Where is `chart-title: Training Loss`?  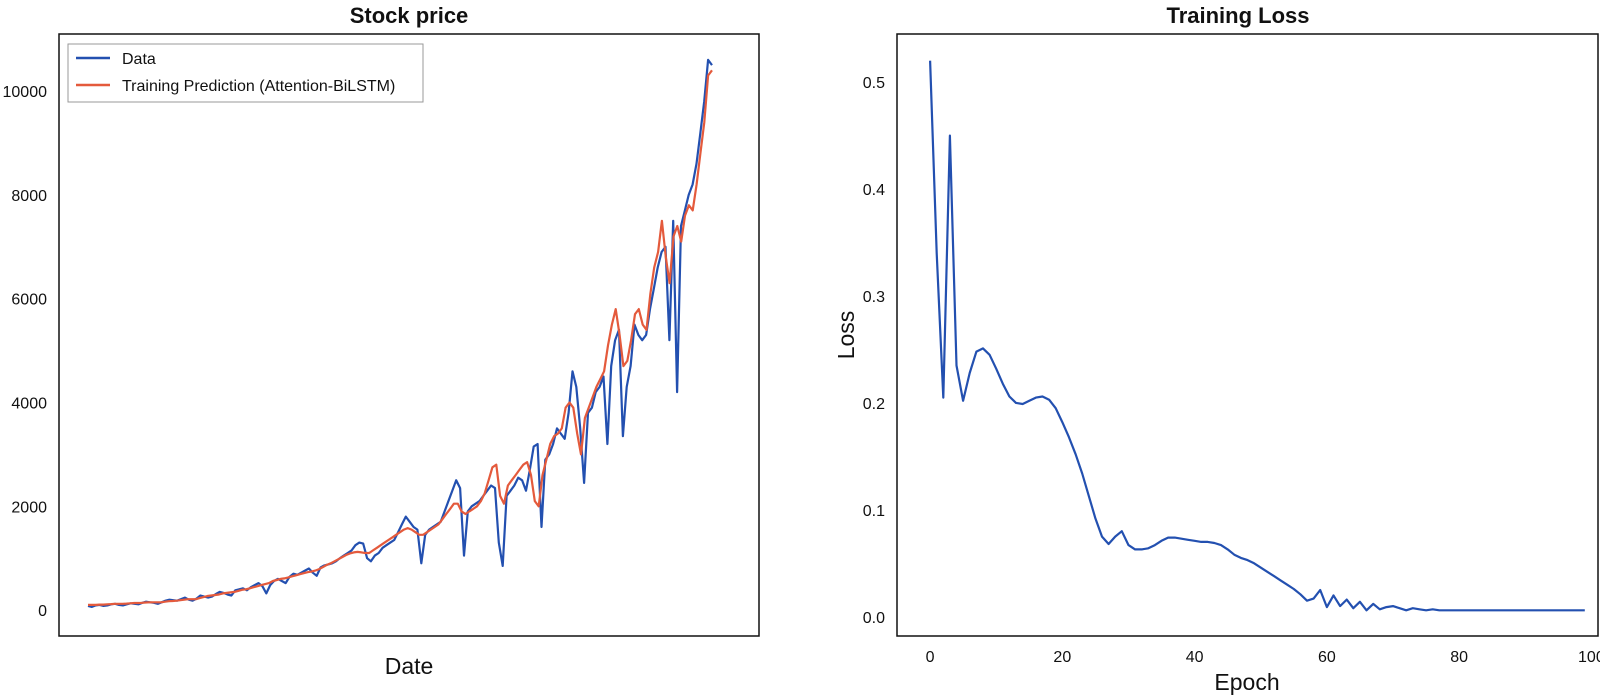 chart-title: Training Loss is located at coordinates (1237, 15).